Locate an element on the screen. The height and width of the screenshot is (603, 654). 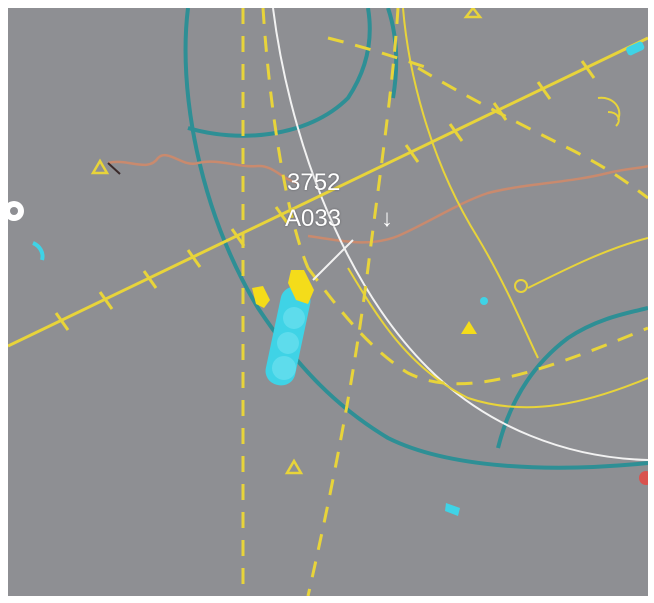
track-squawk-code: 3752 is located at coordinates (314, 182).